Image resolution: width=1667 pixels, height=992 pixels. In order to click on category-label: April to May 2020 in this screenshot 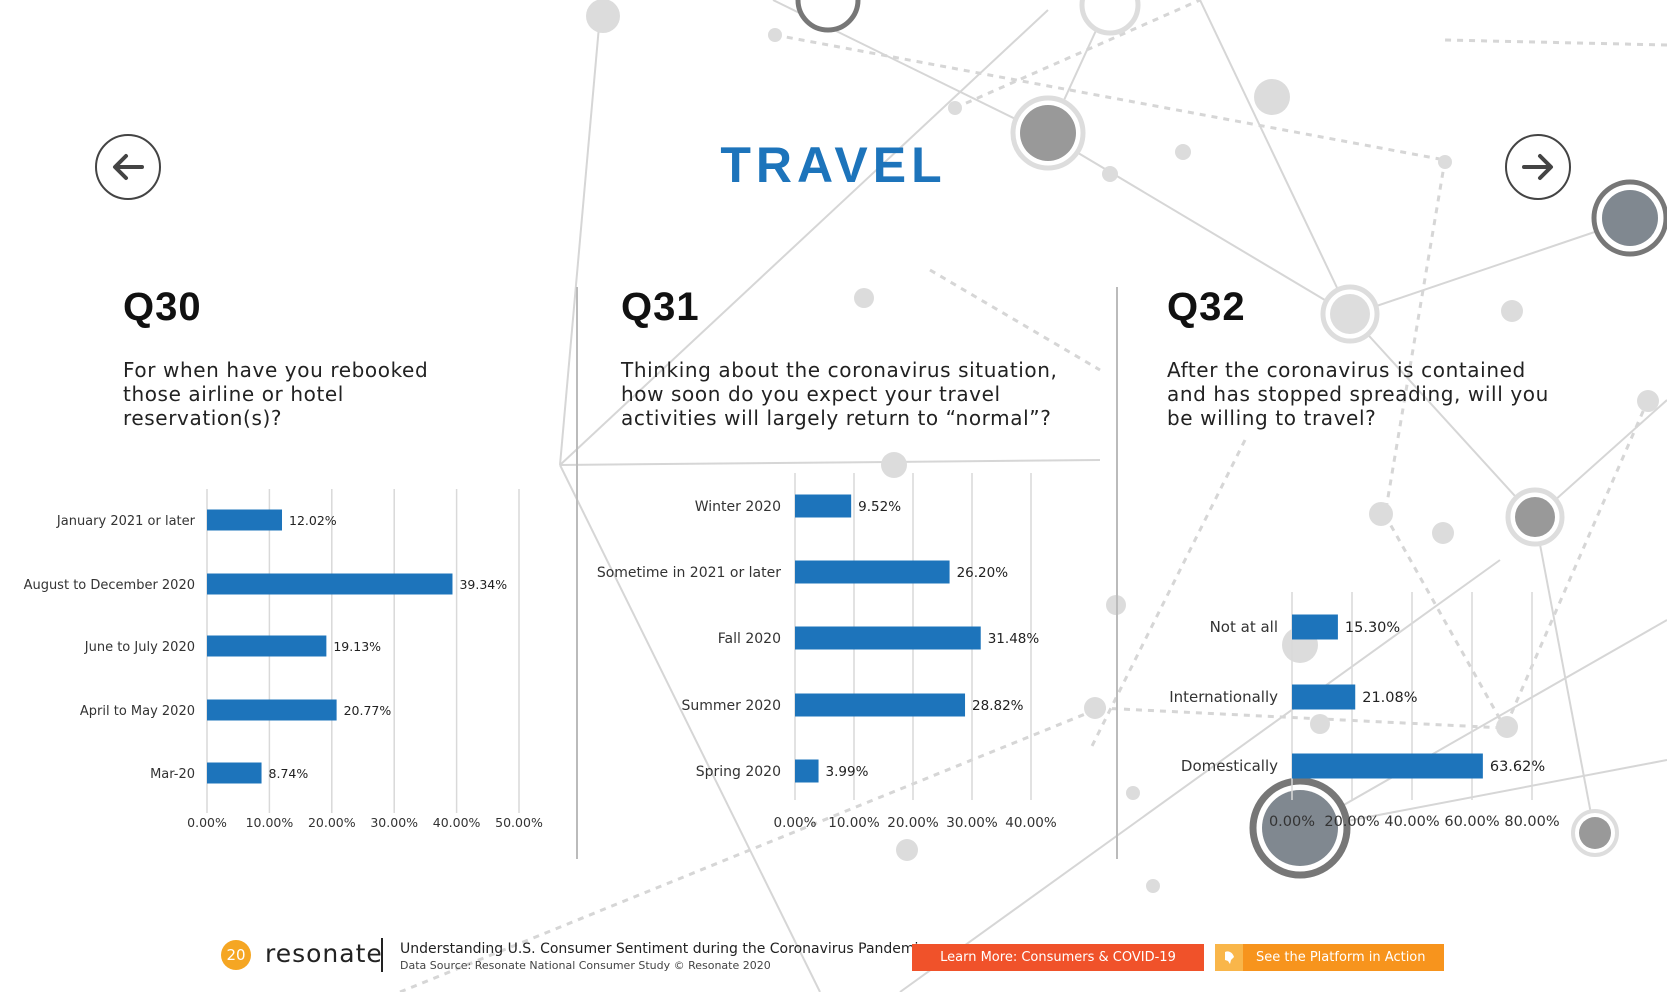, I will do `click(137, 711)`.